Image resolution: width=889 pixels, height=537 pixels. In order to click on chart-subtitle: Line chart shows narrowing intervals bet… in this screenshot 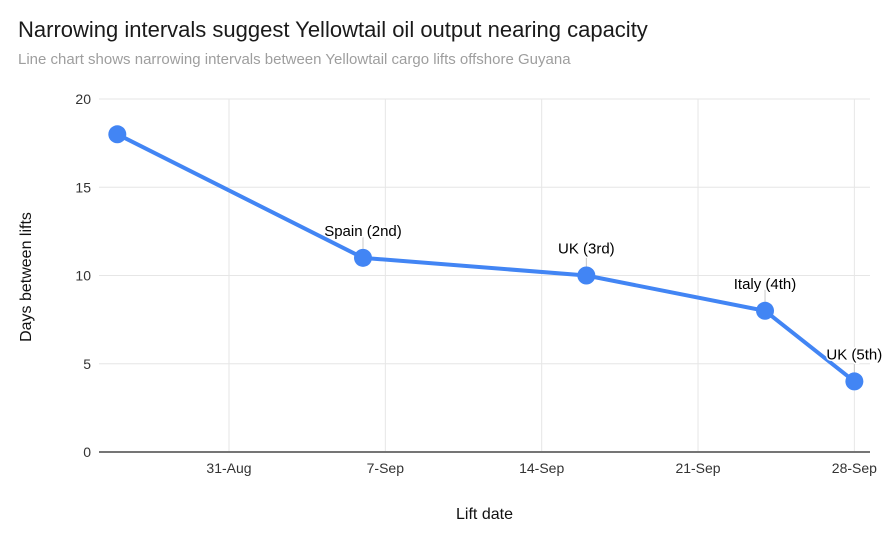, I will do `click(294, 59)`.